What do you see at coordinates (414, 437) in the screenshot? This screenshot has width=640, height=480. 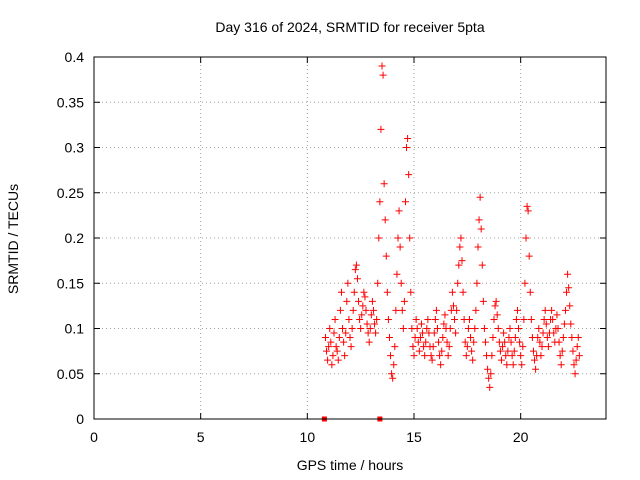 I see `x-tick-label: 15` at bounding box center [414, 437].